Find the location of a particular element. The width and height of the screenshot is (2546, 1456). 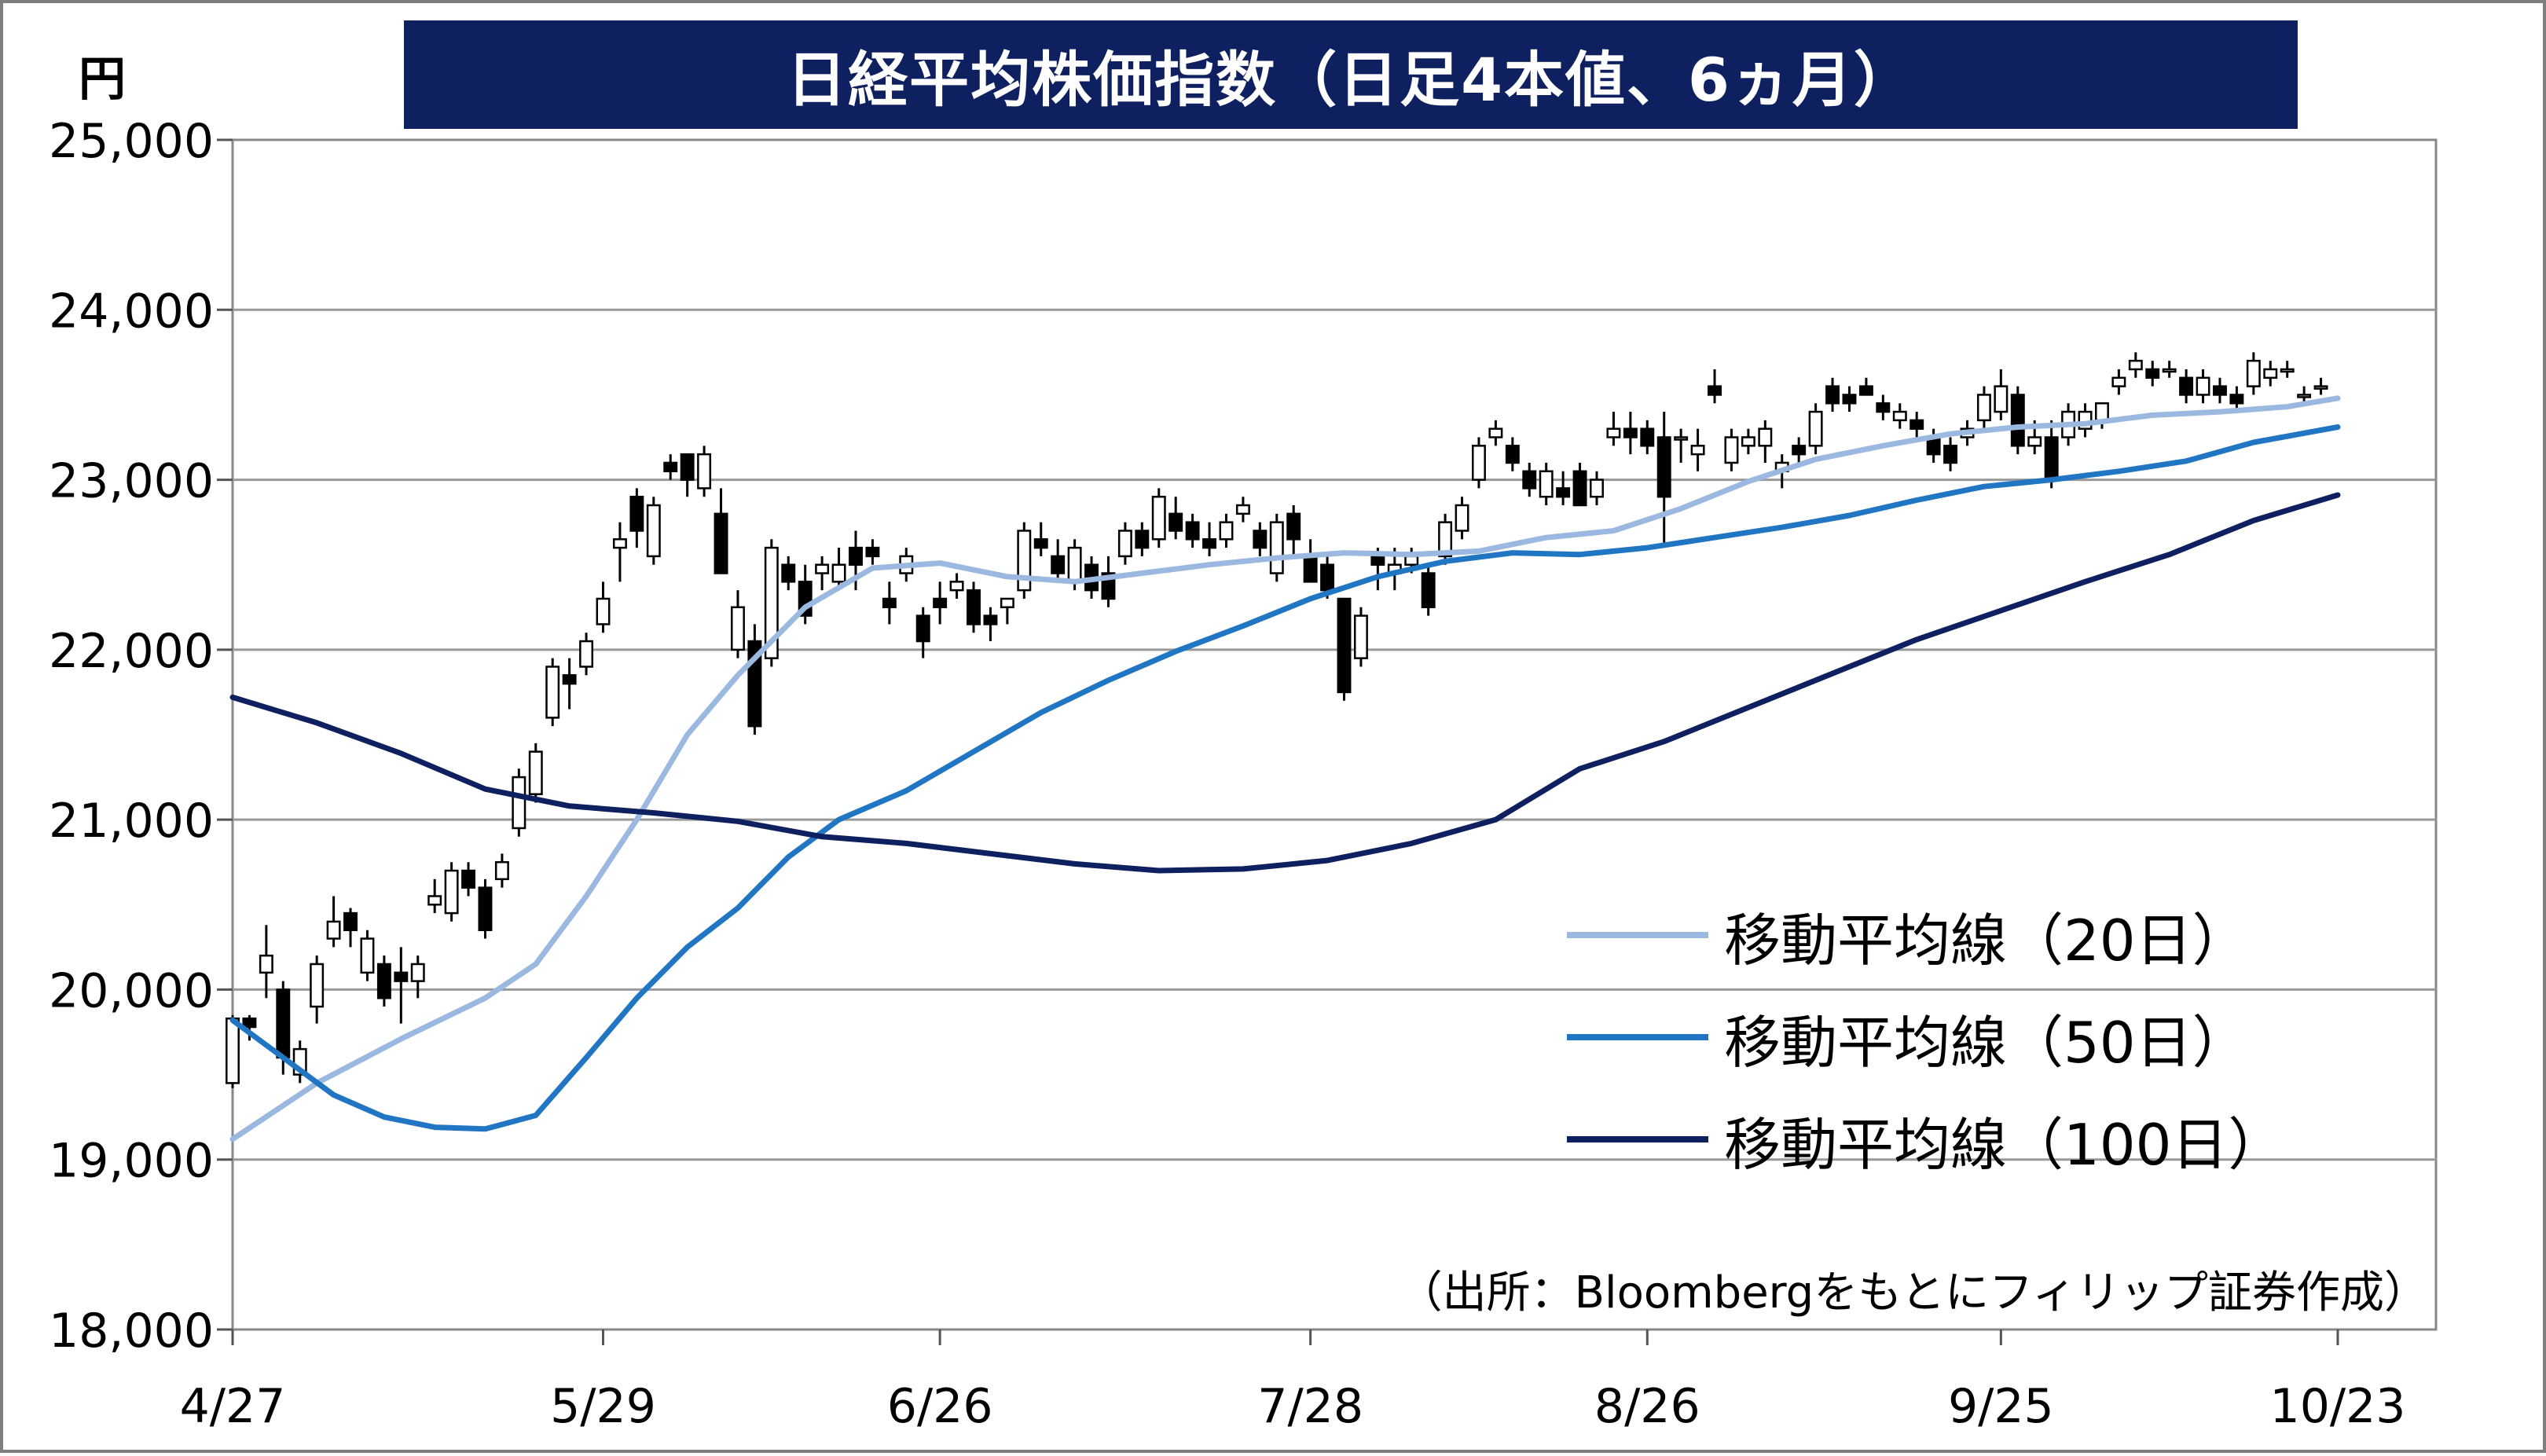

x-tick-label: 9/25 is located at coordinates (2001, 1406).